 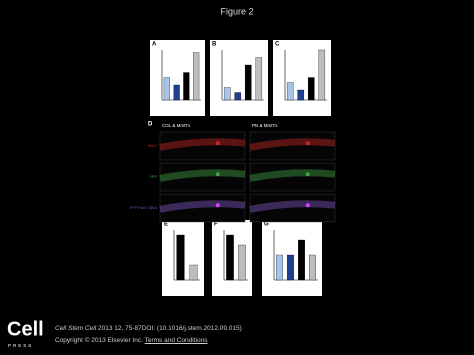 What do you see at coordinates (144, 207) in the screenshot?
I see `row-label: YFP Pax7 DNA` at bounding box center [144, 207].